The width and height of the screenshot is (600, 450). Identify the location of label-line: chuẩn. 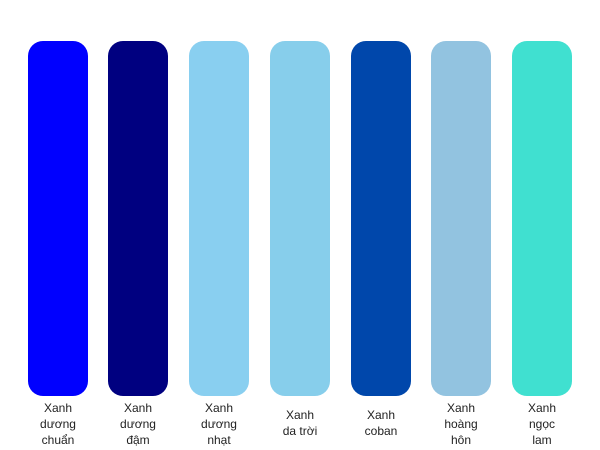
(58, 440).